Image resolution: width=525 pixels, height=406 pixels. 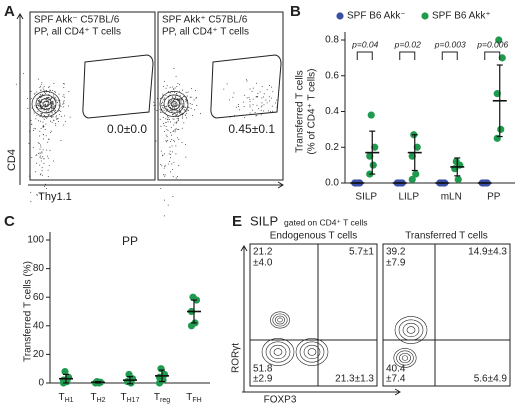 I want to click on category-main: T, so click(x=124, y=397).